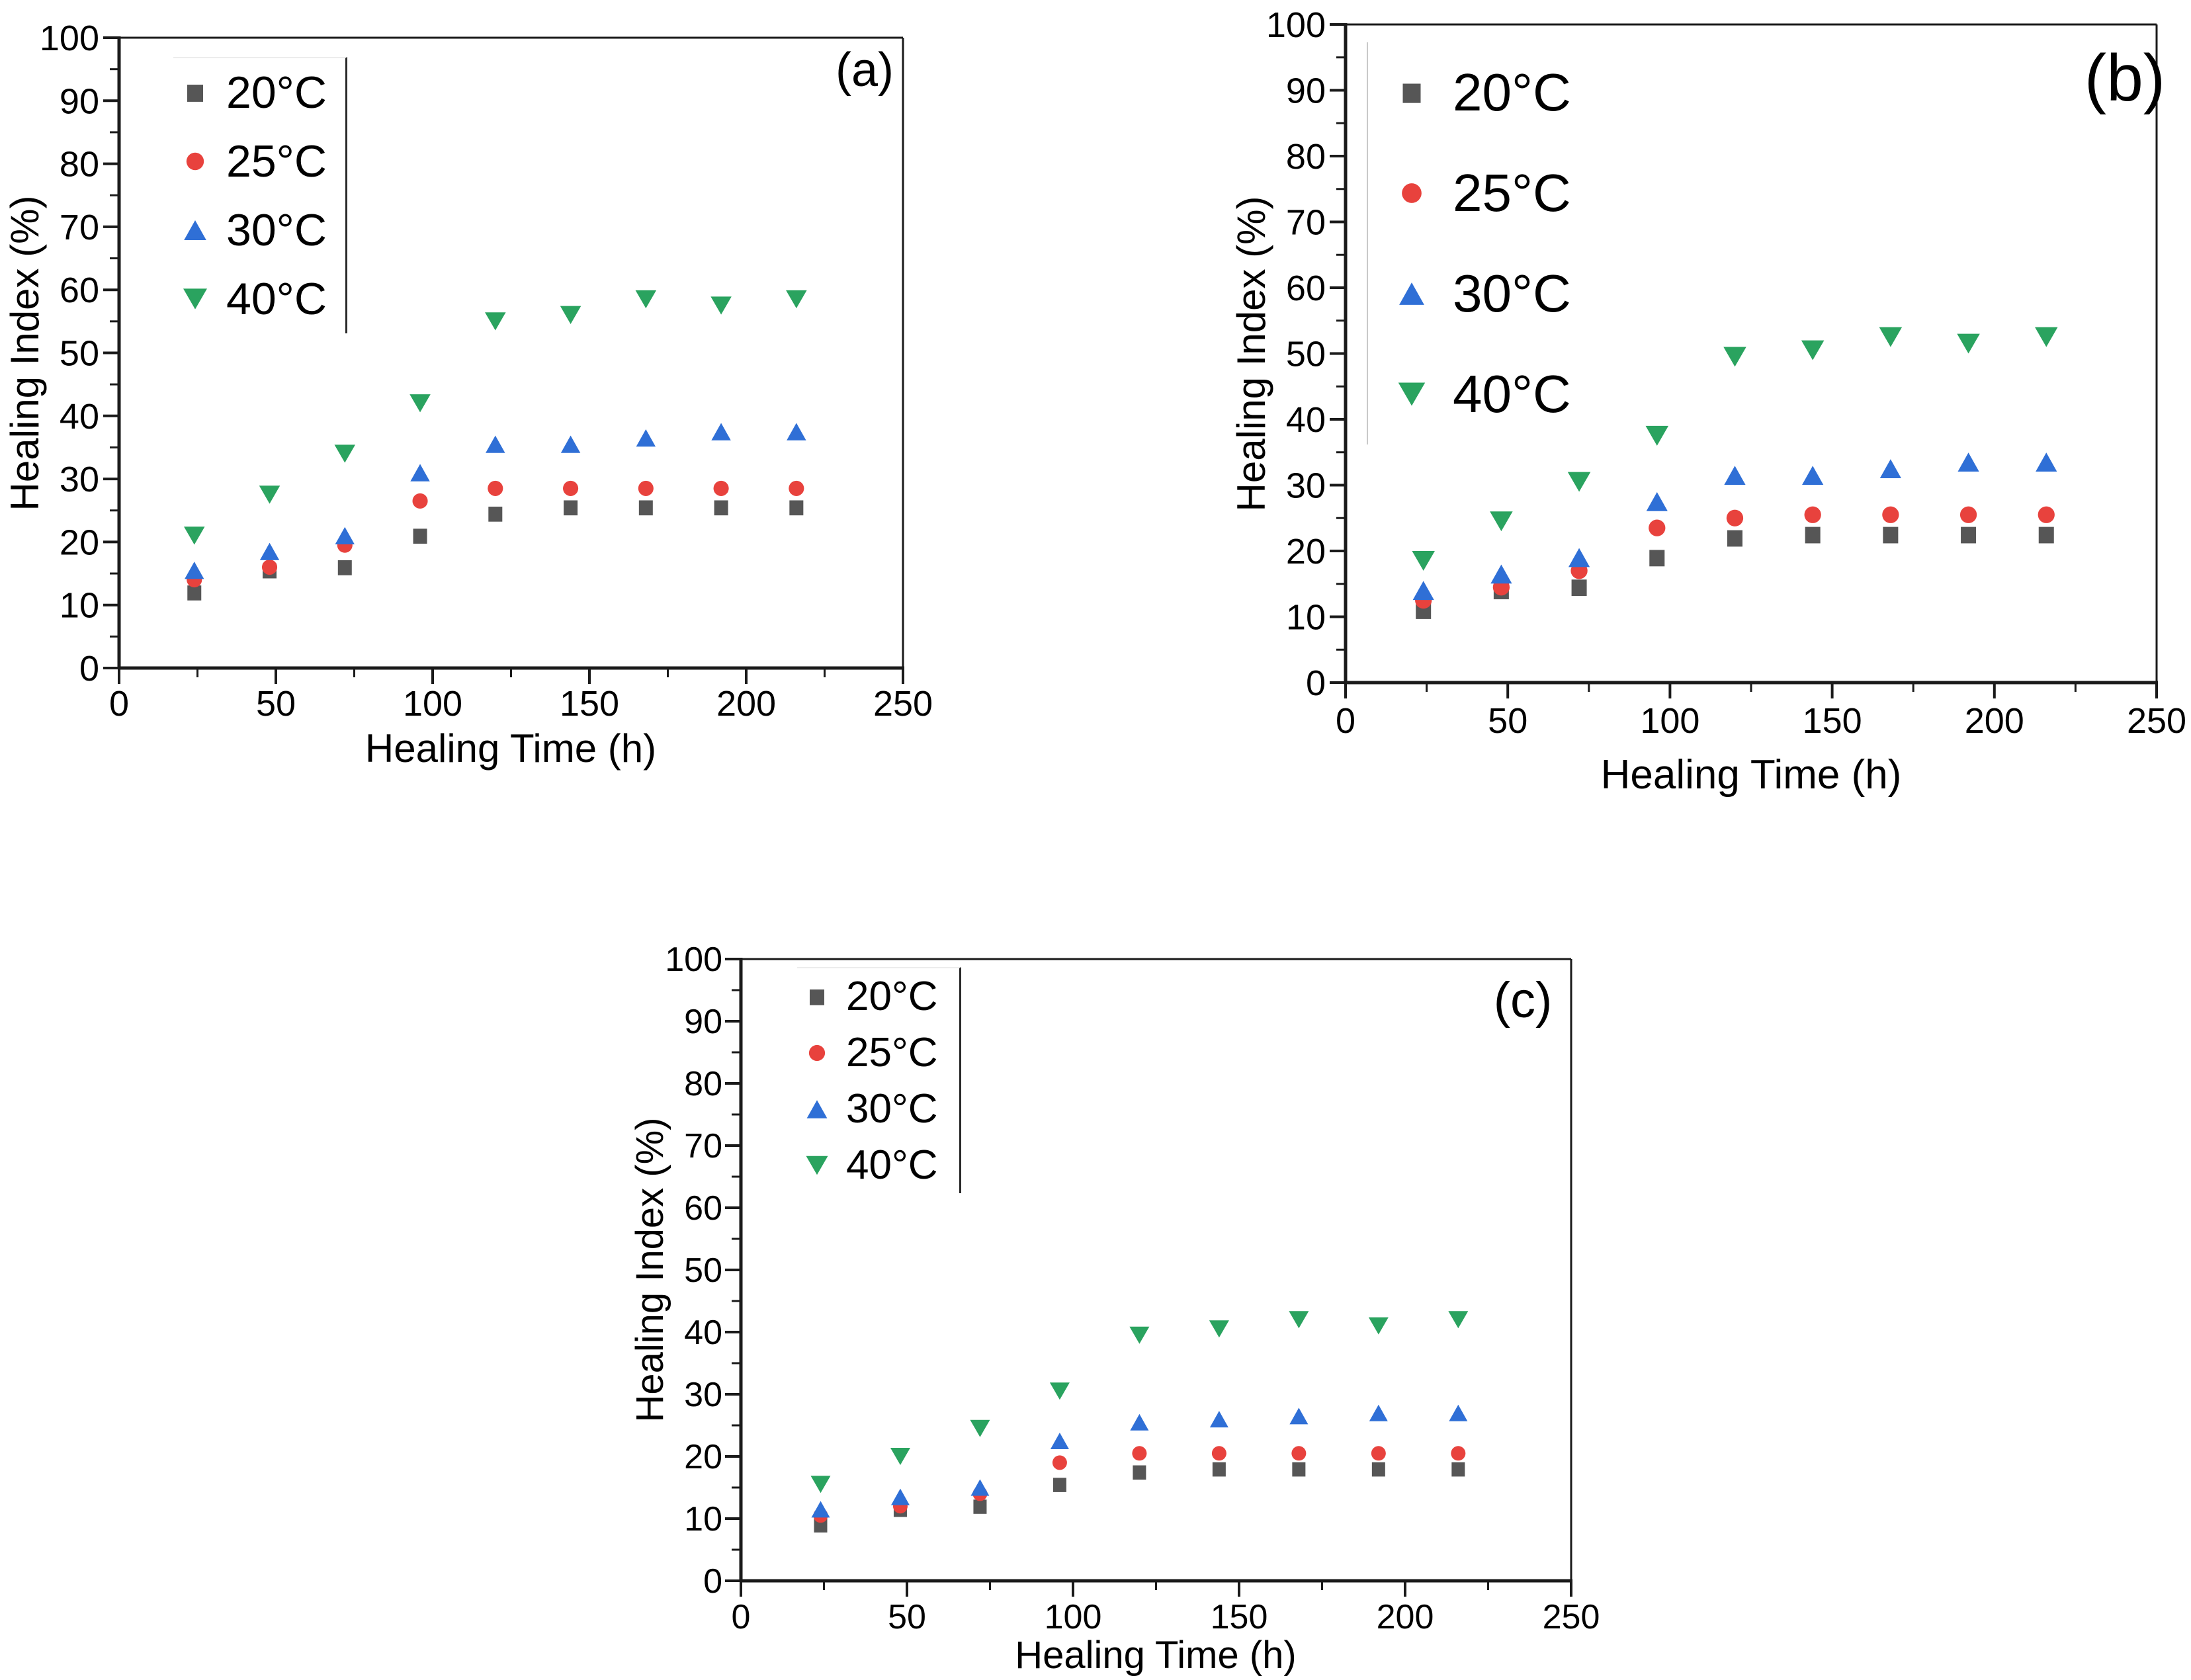 This screenshot has width=2191, height=1680. I want to click on x-tick-label: 100, so click(432, 704).